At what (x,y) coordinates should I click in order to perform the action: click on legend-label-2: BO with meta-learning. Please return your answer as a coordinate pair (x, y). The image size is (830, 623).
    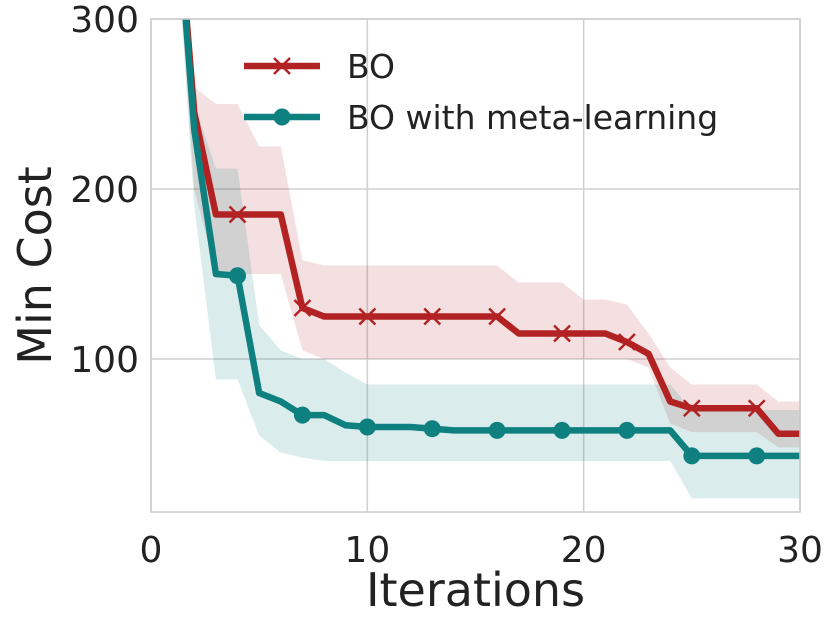
    Looking at the image, I should click on (532, 117).